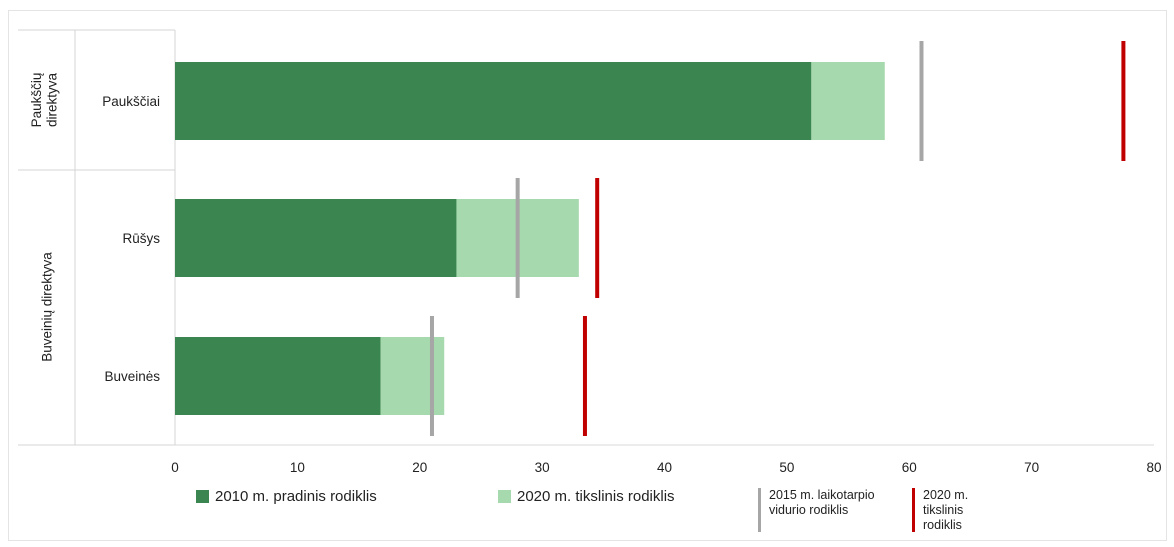  What do you see at coordinates (542, 467) in the screenshot?
I see `x-tick-label: 30` at bounding box center [542, 467].